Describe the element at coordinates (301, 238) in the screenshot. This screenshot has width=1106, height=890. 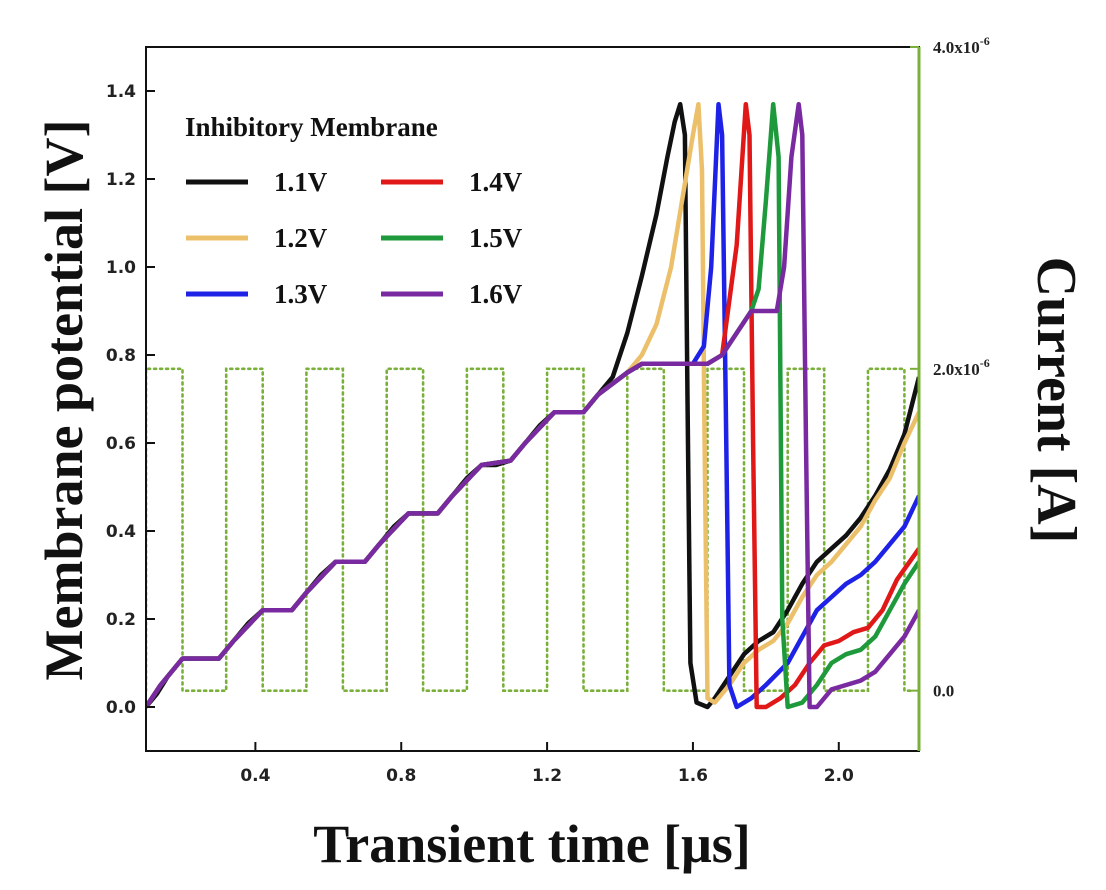
I see `legend-label: 1.2V` at that location.